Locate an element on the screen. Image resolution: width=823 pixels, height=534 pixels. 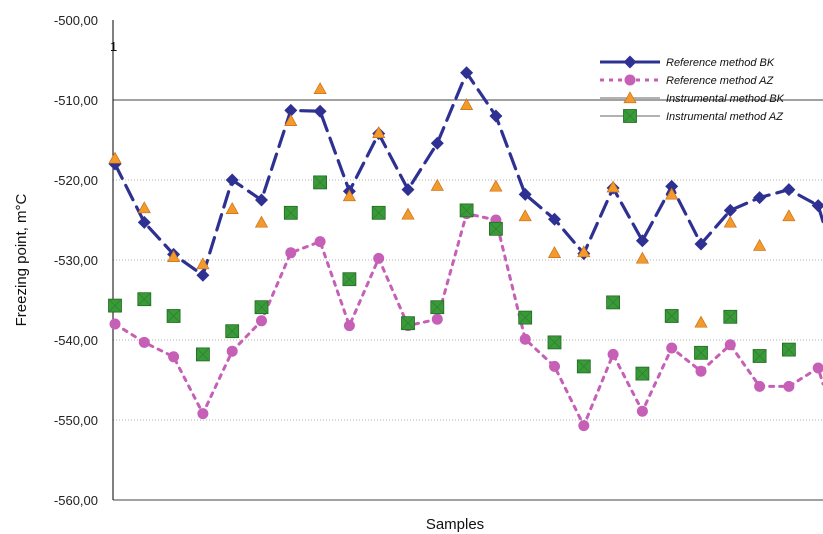
y-tick-label: -550,00 is located at coordinates (76, 420).